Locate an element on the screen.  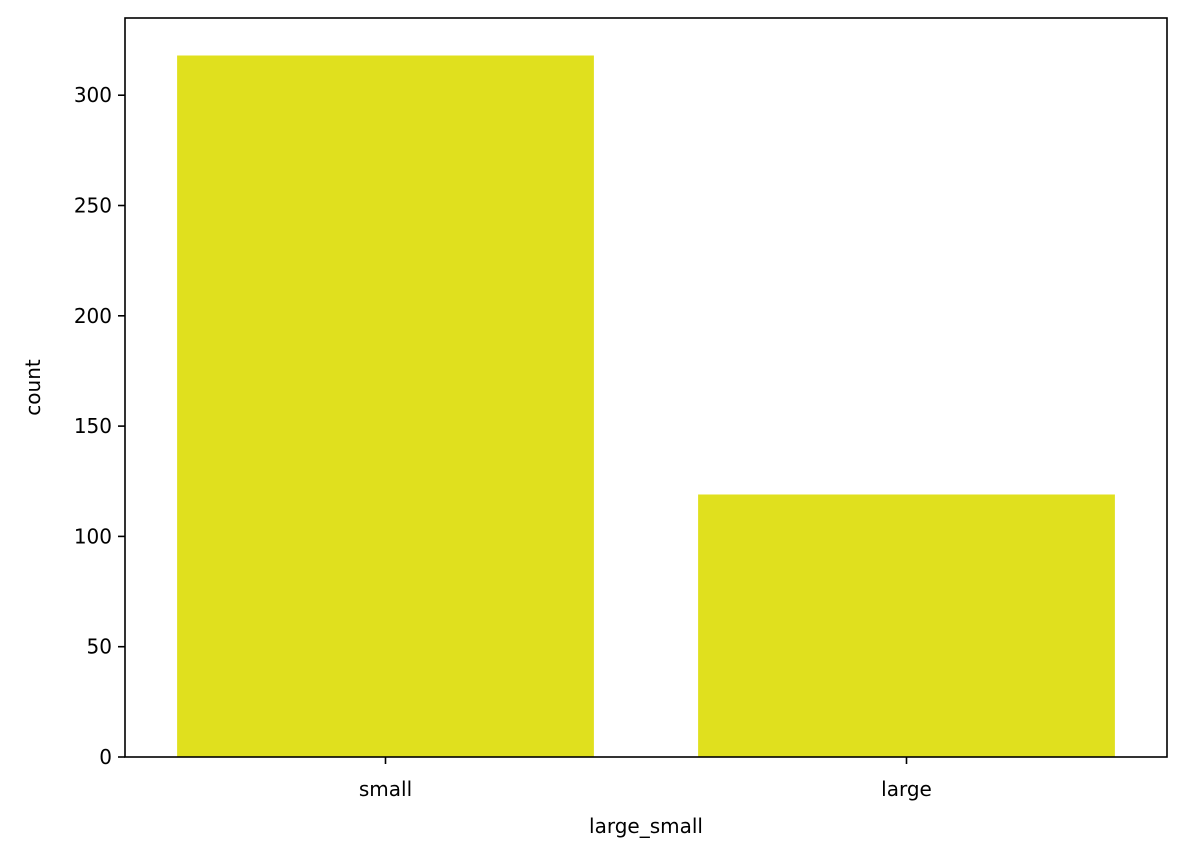
bar-large is located at coordinates (906, 625).